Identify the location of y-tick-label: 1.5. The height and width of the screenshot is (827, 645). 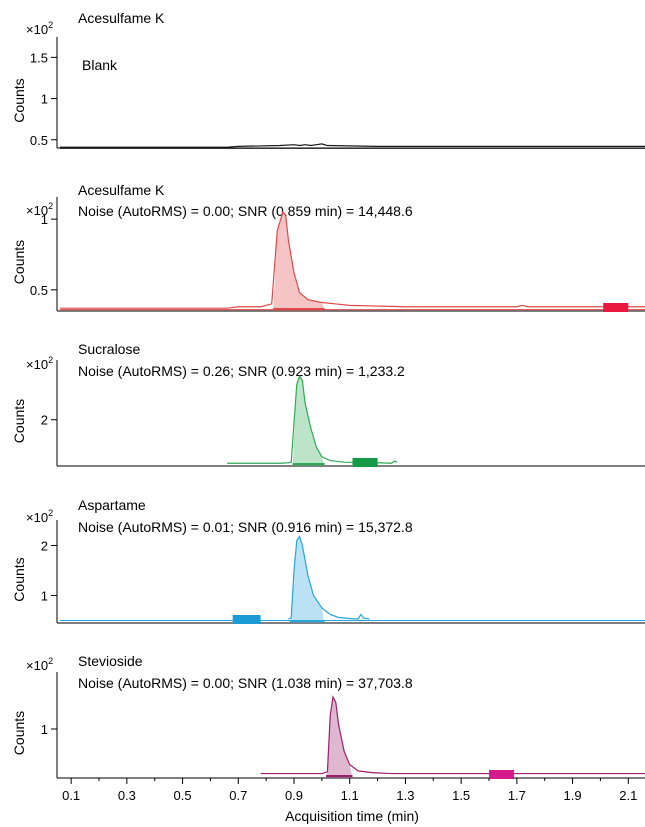
(39, 57).